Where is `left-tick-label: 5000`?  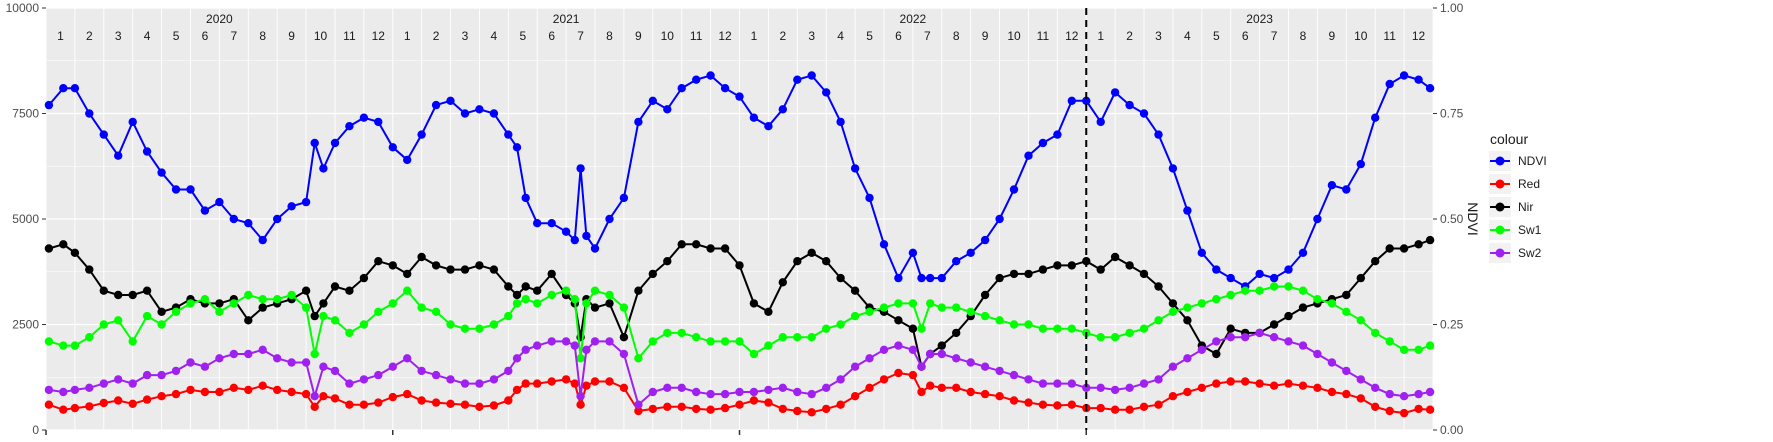 left-tick-label: 5000 is located at coordinates (25, 219).